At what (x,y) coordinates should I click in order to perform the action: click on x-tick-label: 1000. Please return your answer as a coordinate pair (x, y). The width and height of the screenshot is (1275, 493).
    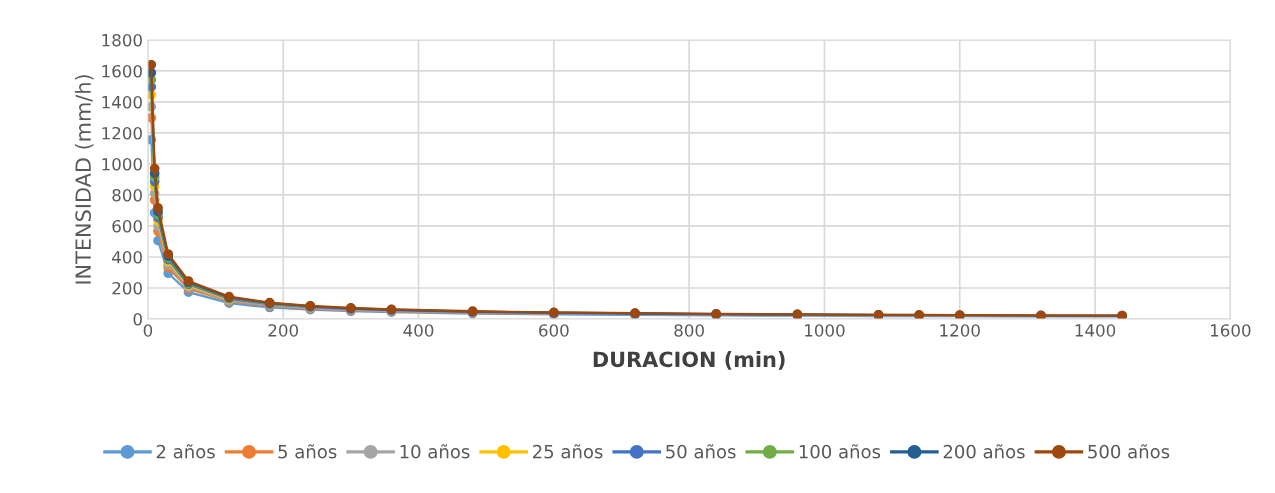
    Looking at the image, I should click on (825, 330).